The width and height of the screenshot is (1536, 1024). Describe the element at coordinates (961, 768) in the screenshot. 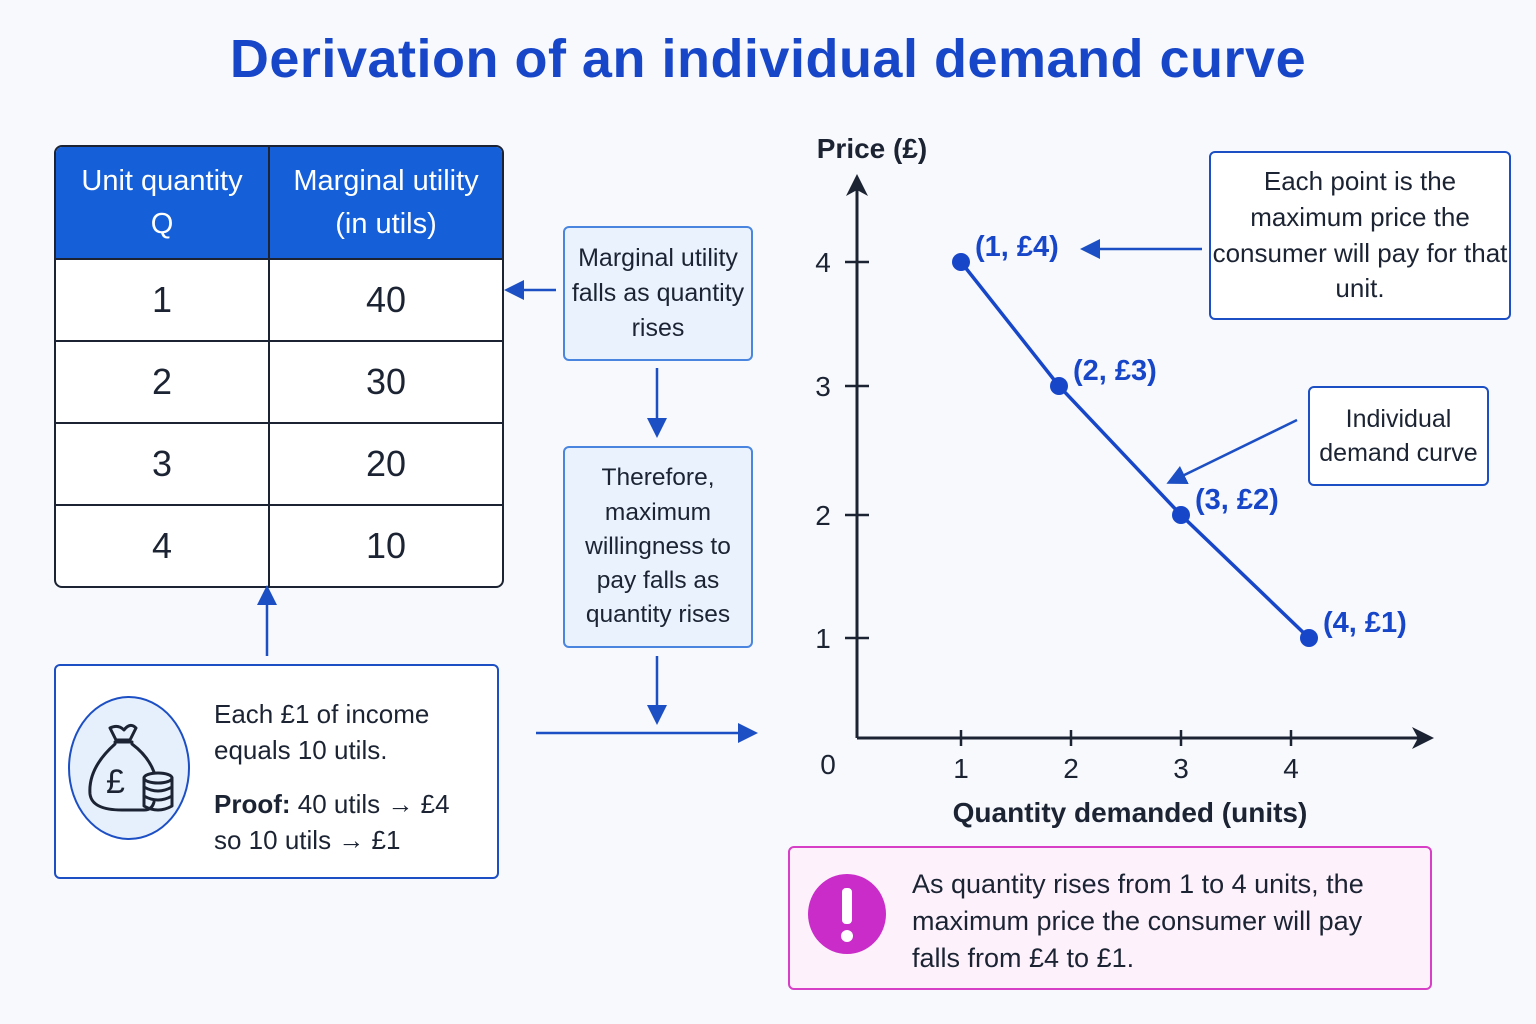

I see `x-tick-label: 1` at that location.